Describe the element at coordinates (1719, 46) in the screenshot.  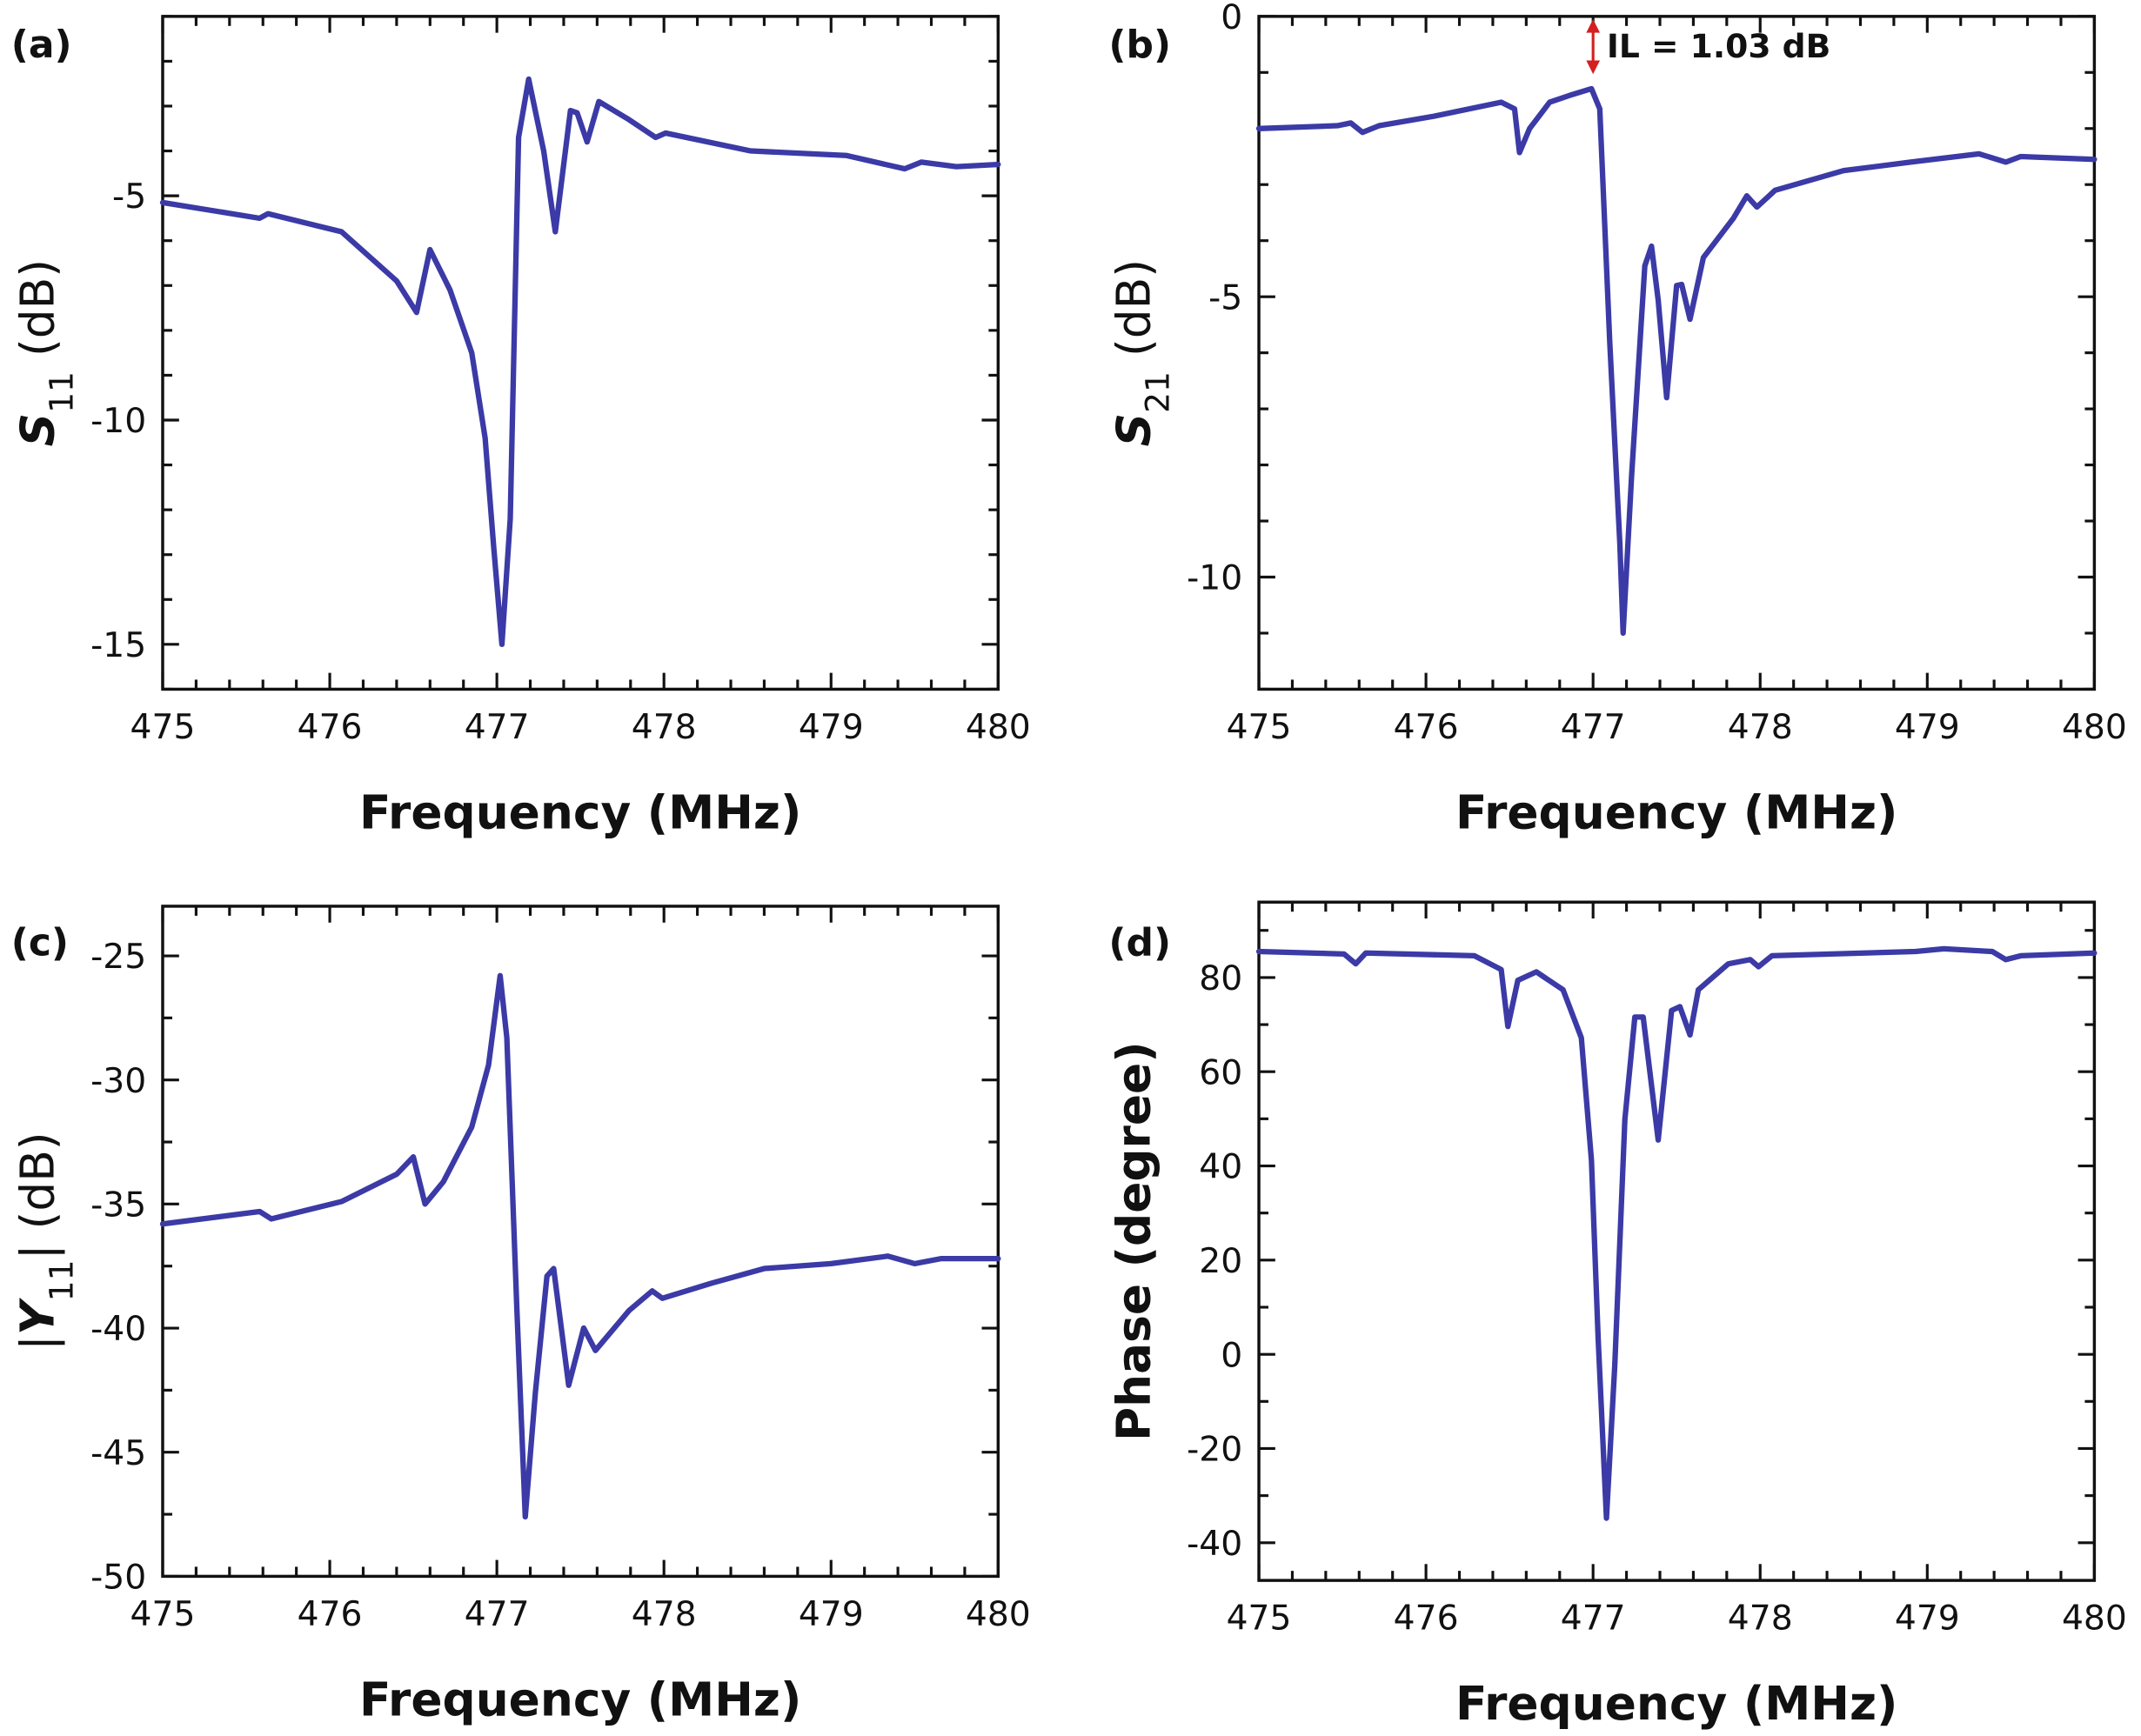
I see `annotation-label: IL = 1.03 dB` at that location.